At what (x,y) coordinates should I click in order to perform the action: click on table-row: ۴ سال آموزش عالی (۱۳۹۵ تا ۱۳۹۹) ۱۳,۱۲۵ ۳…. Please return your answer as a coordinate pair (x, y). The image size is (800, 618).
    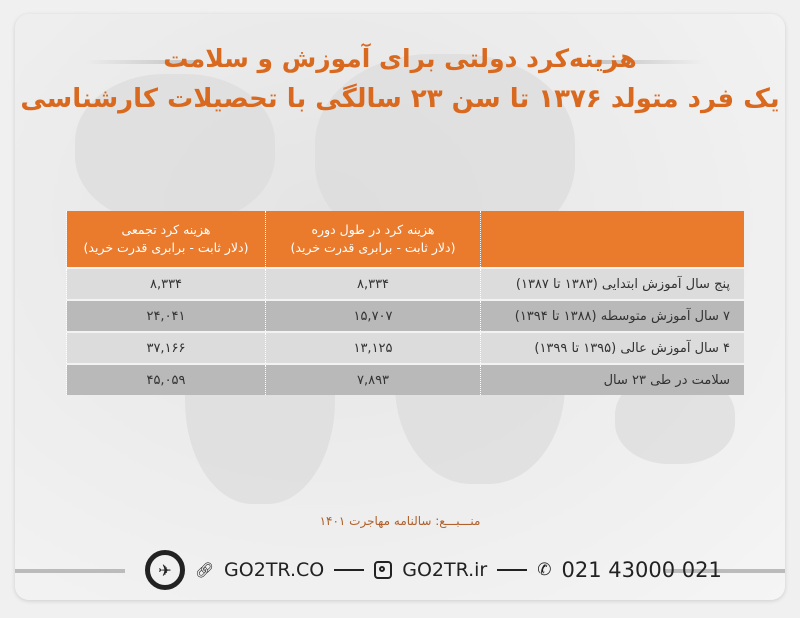
    Looking at the image, I should click on (405, 347).